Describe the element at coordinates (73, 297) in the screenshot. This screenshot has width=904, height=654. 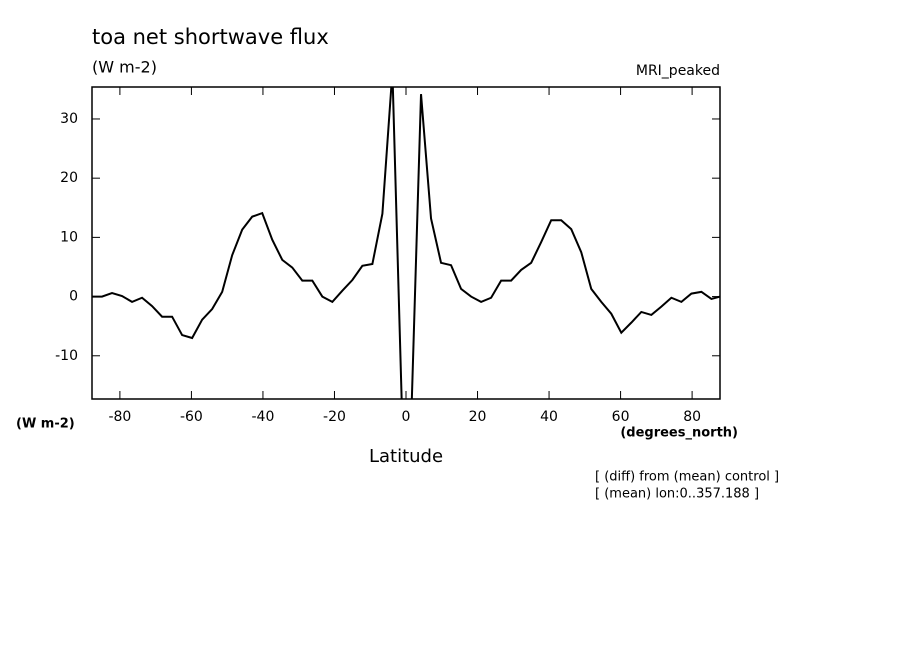
I see `y-tick-label: 0` at that location.